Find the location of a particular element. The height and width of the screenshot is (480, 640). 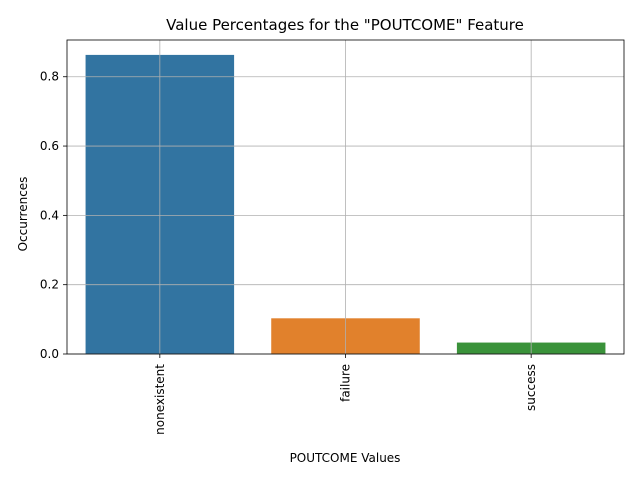

y-tick-label: 0.2 is located at coordinates (49, 285).